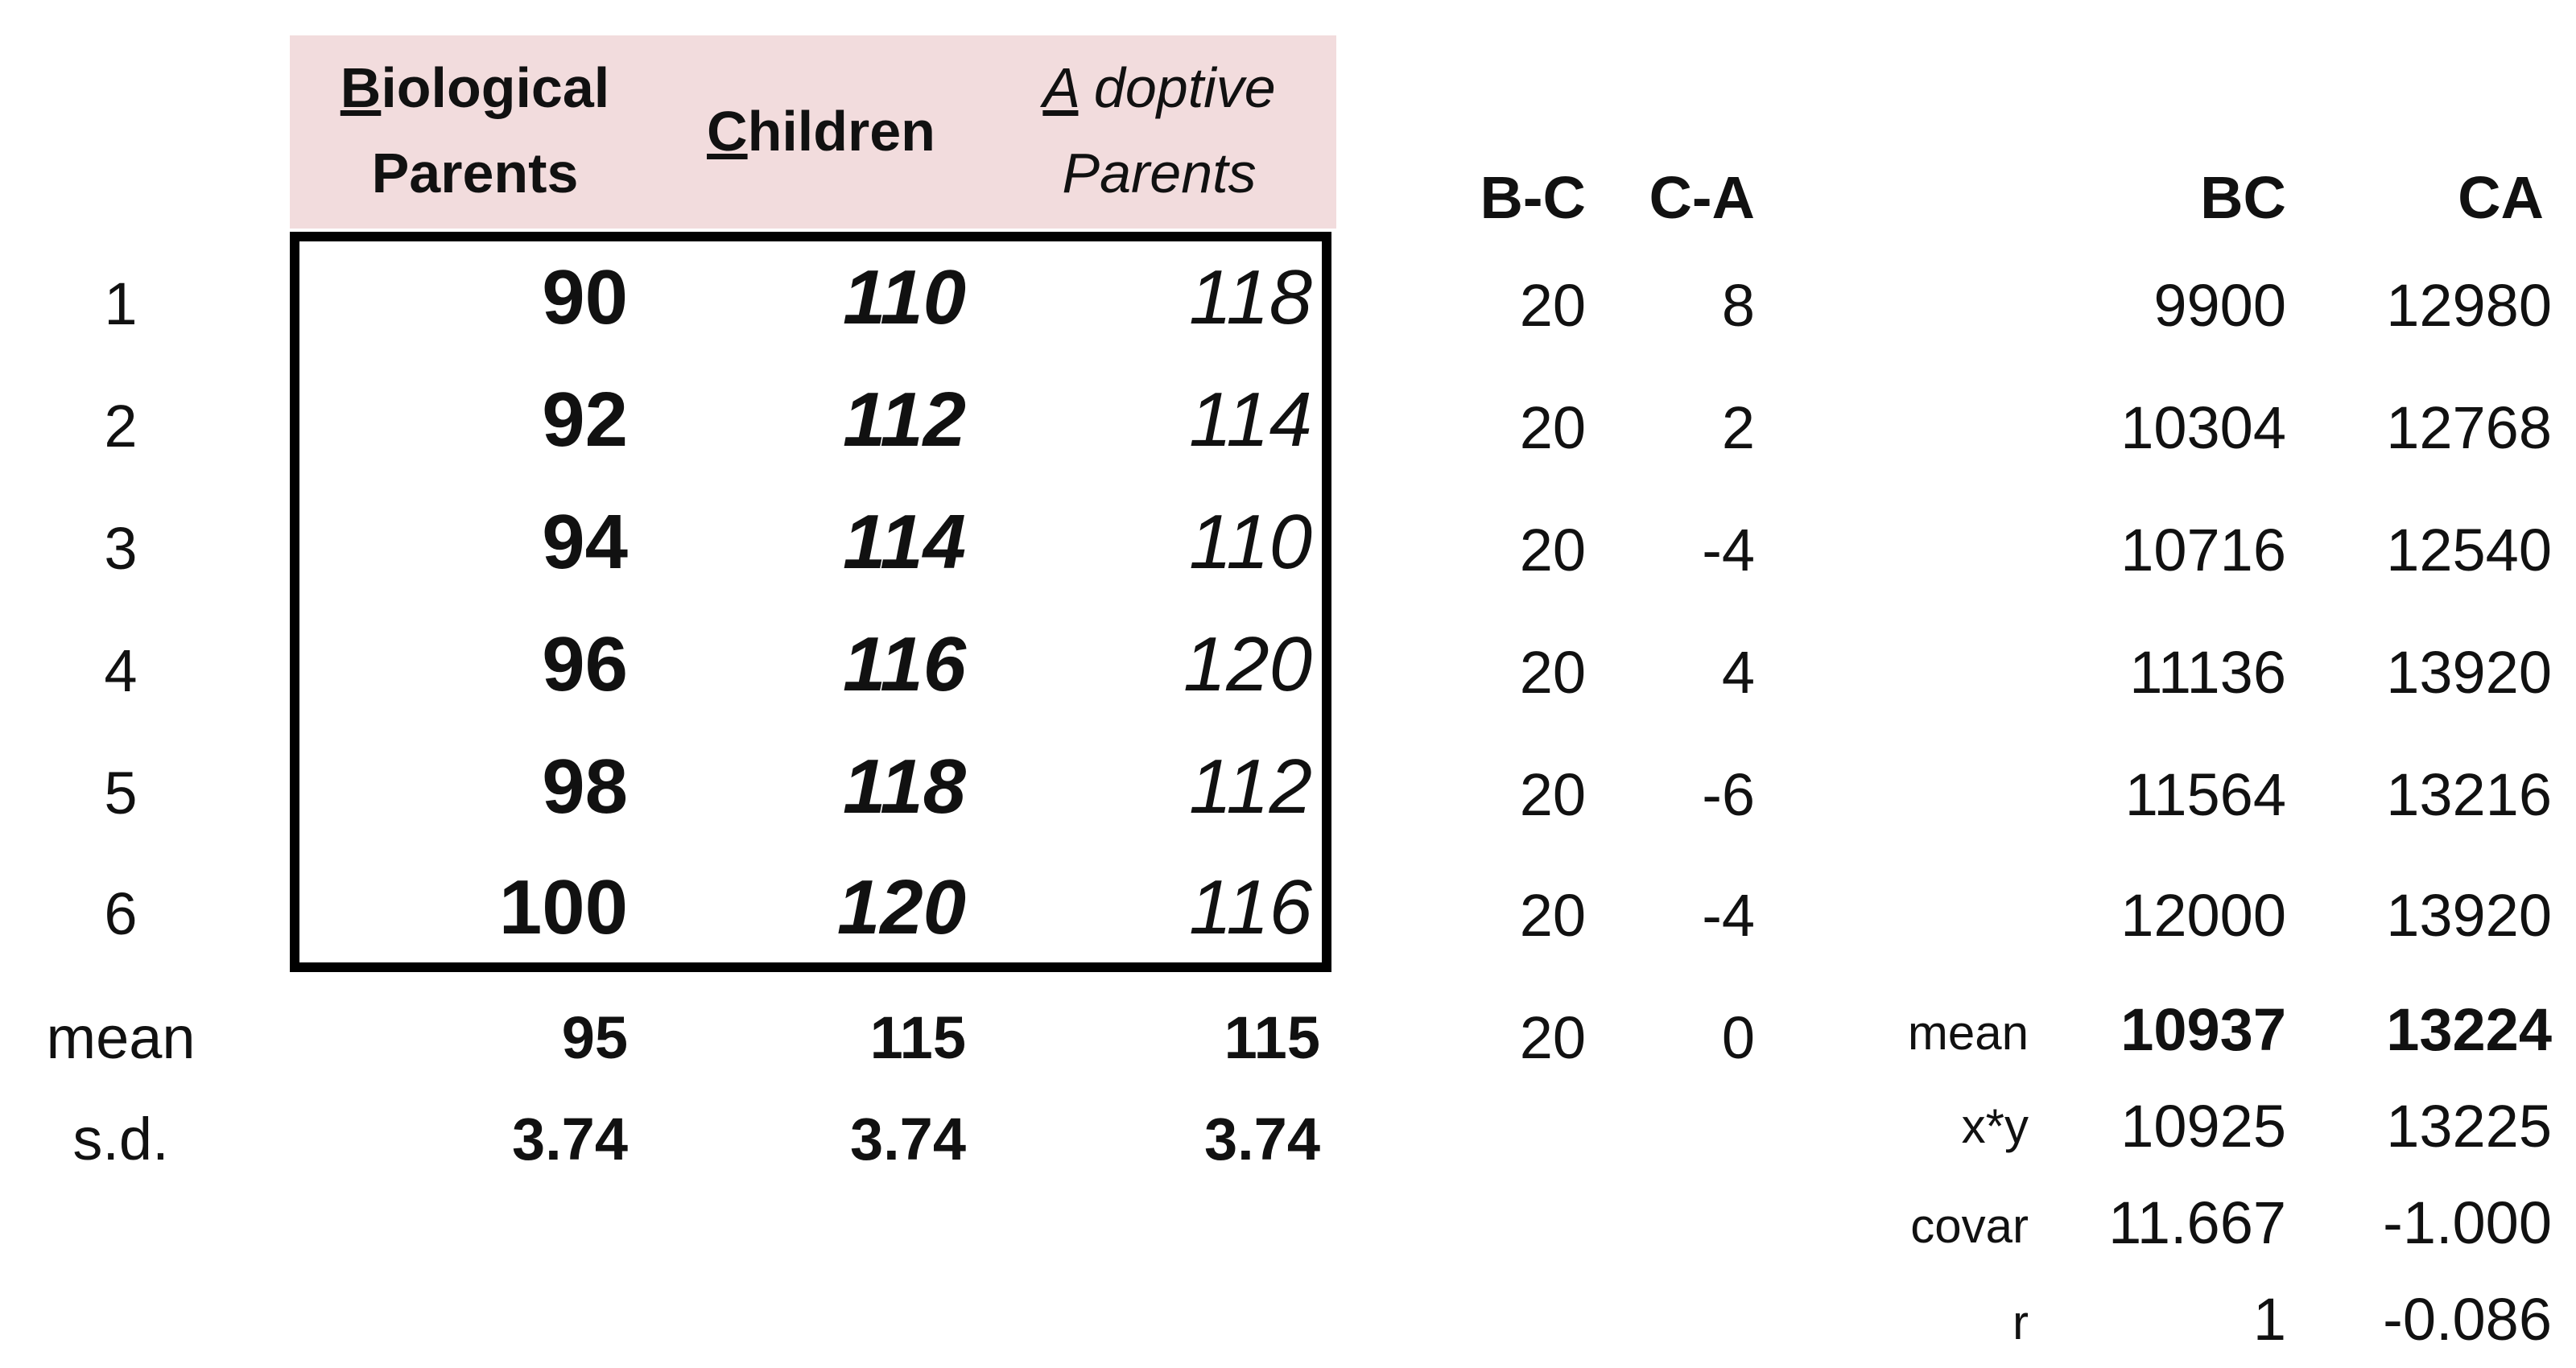 The width and height of the screenshot is (2576, 1368). Describe the element at coordinates (1250, 542) in the screenshot. I see `adoptive-value: 110` at that location.